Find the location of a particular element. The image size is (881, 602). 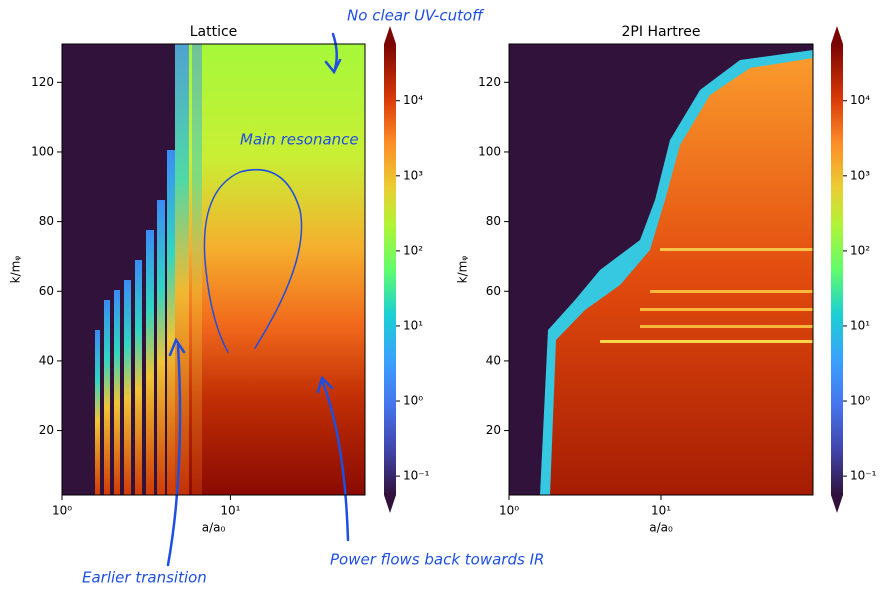

annotation: No clear UV-cutoff is located at coordinates (416, 16).